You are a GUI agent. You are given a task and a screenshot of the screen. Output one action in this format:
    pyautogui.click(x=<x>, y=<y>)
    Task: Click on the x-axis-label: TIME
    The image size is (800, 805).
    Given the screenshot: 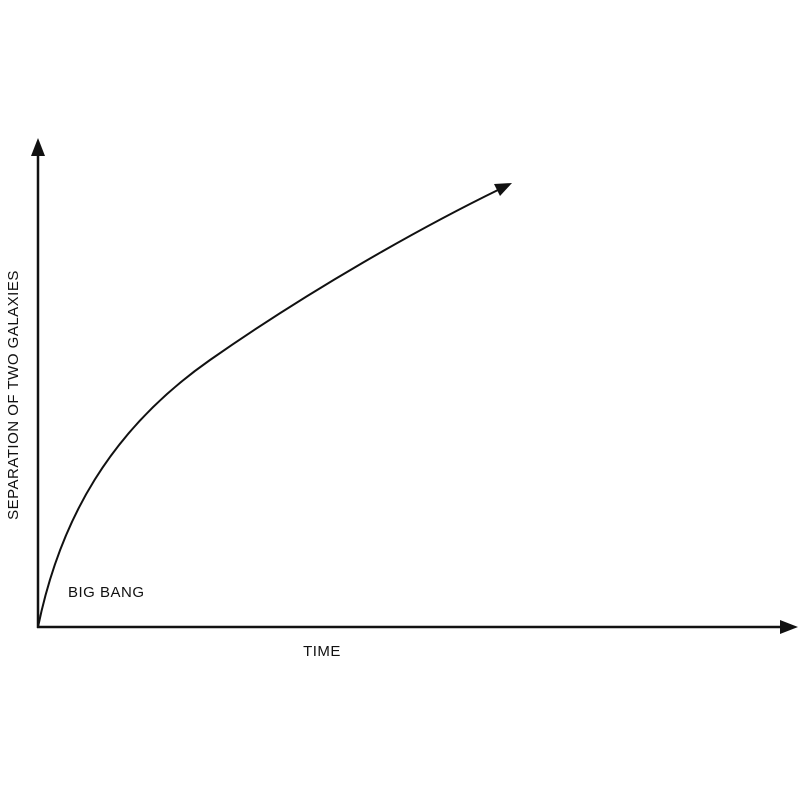 What is the action you would take?
    pyautogui.click(x=322, y=651)
    